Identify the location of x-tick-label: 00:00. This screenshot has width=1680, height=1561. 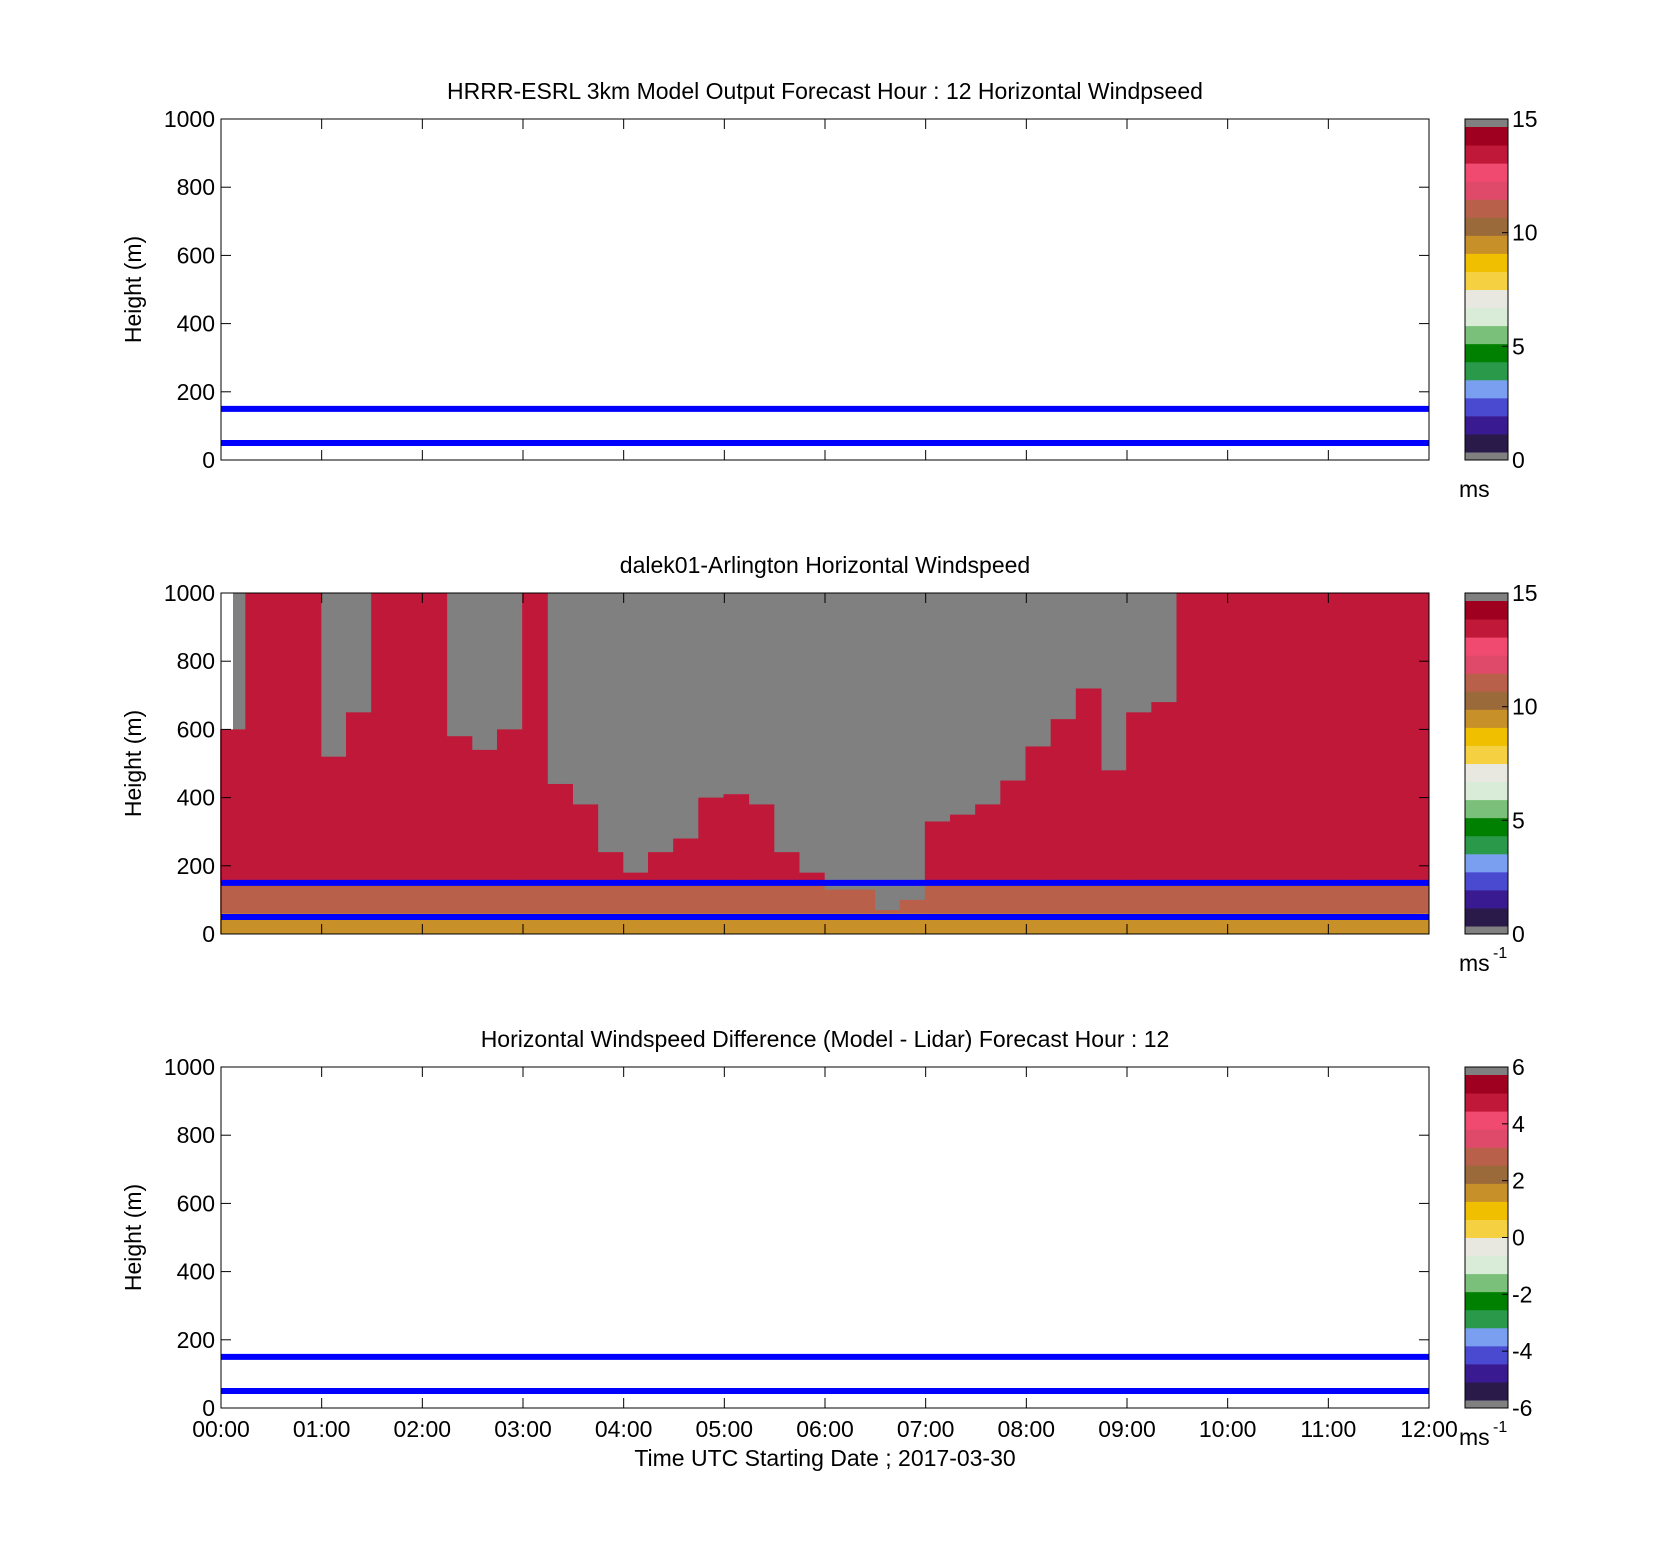
(221, 1429).